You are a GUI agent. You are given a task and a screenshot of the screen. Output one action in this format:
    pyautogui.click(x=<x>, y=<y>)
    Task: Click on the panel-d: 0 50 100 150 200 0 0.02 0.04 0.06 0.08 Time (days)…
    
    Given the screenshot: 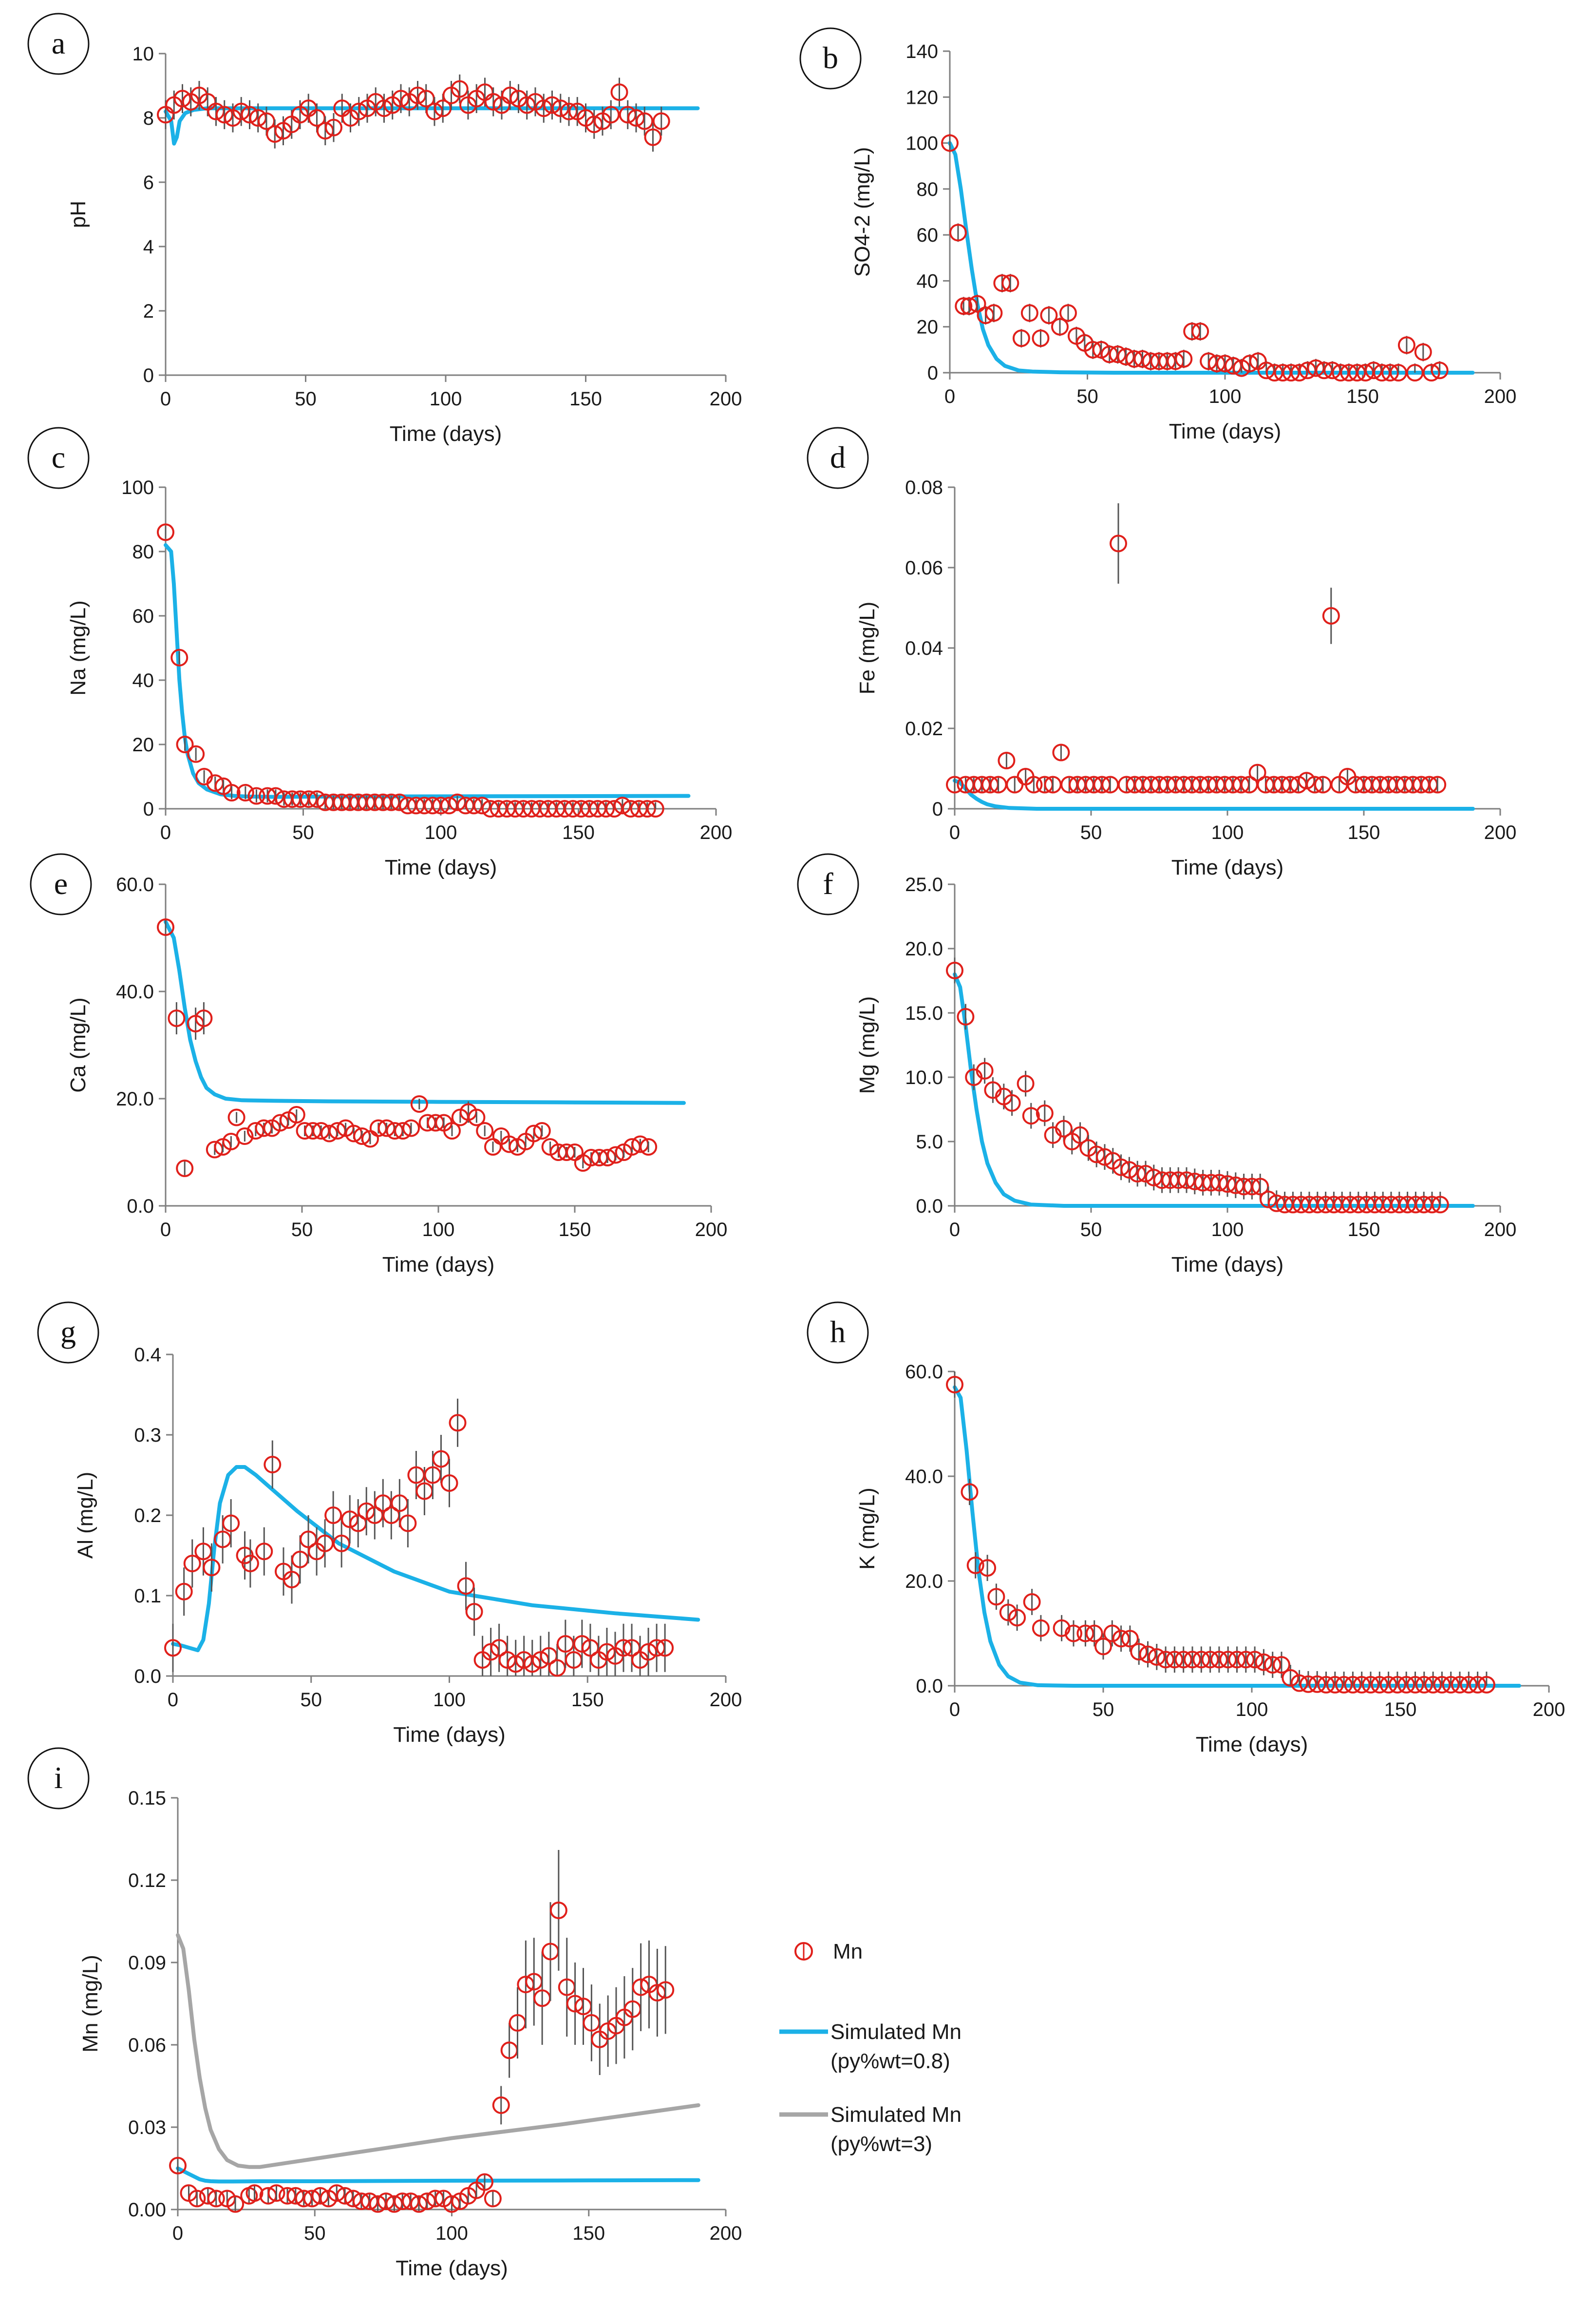 What is the action you would take?
    pyautogui.click(x=1161, y=653)
    